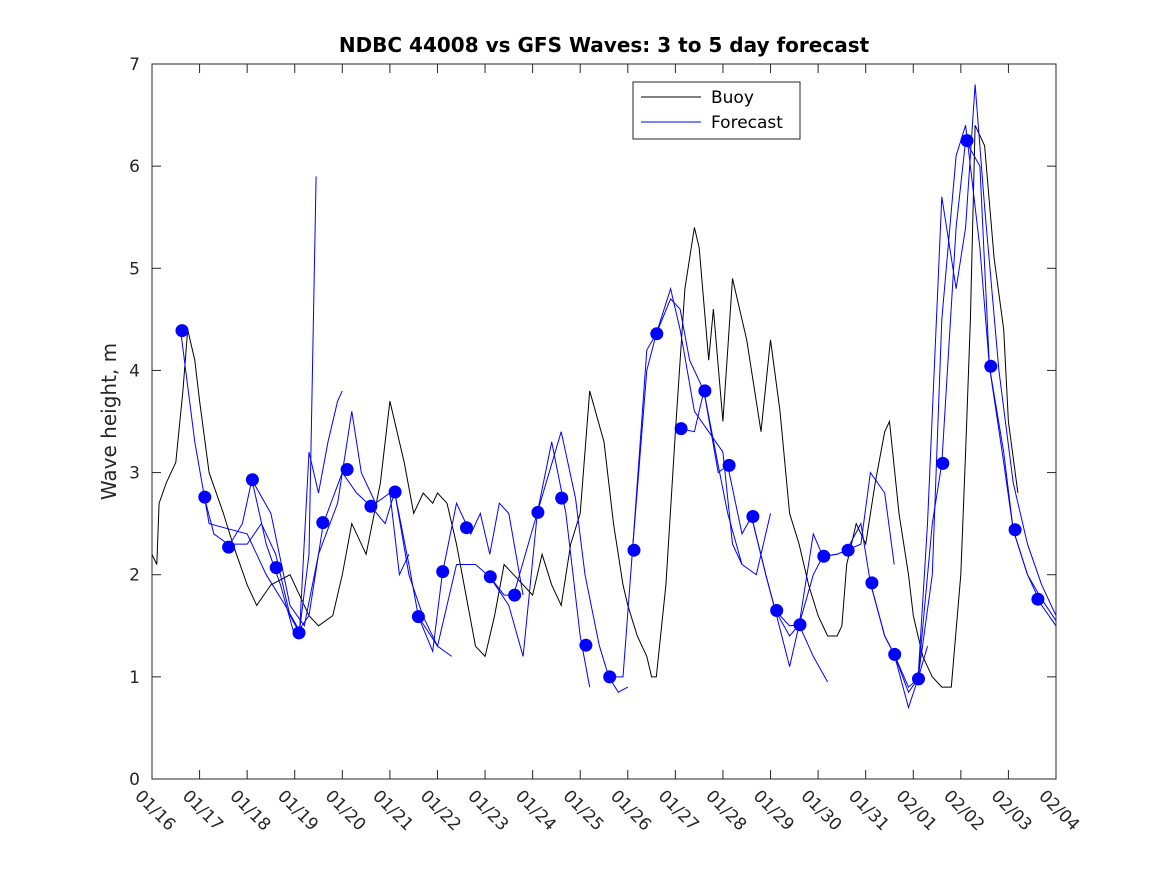 This screenshot has width=1167, height=875. I want to click on y-tick-label: 2, so click(134, 576).